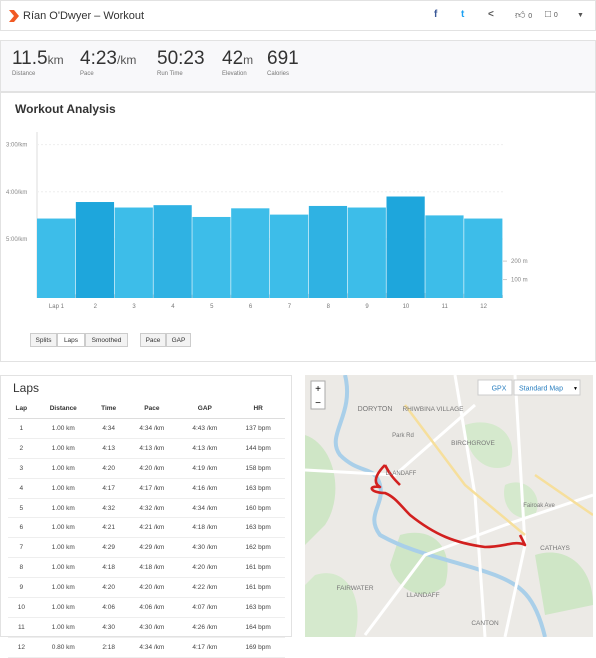 The height and width of the screenshot is (658, 596). I want to click on stat-value-row: 42m, so click(237, 59).